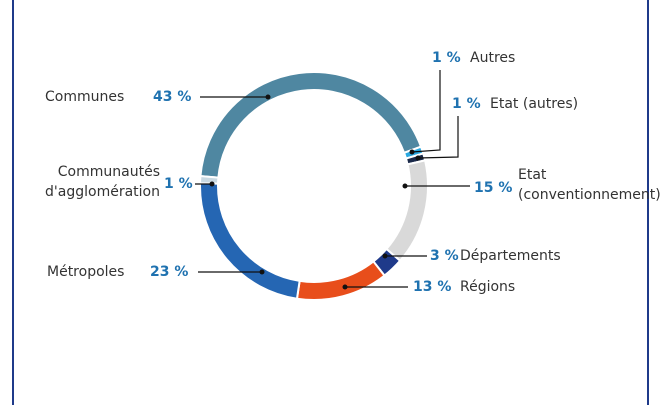 The height and width of the screenshot is (405, 661). What do you see at coordinates (102, 182) in the screenshot?
I see `category-label: Communautés d'agglomération` at bounding box center [102, 182].